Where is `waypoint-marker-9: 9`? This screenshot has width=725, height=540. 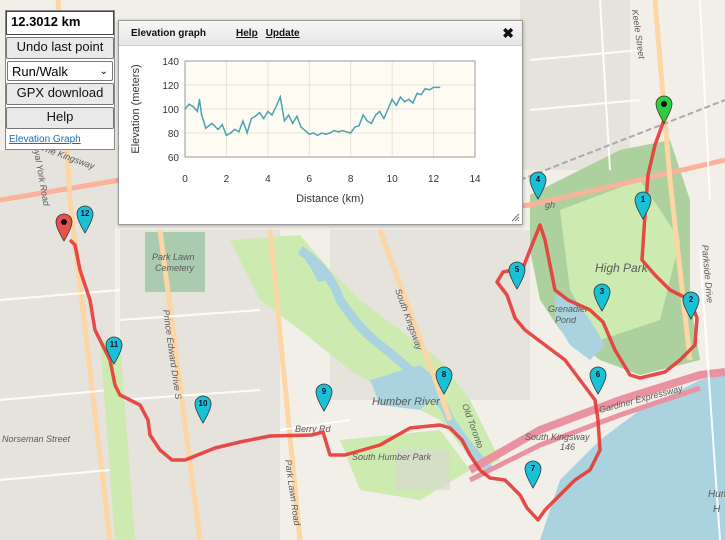 waypoint-marker-9: 9 is located at coordinates (324, 397).